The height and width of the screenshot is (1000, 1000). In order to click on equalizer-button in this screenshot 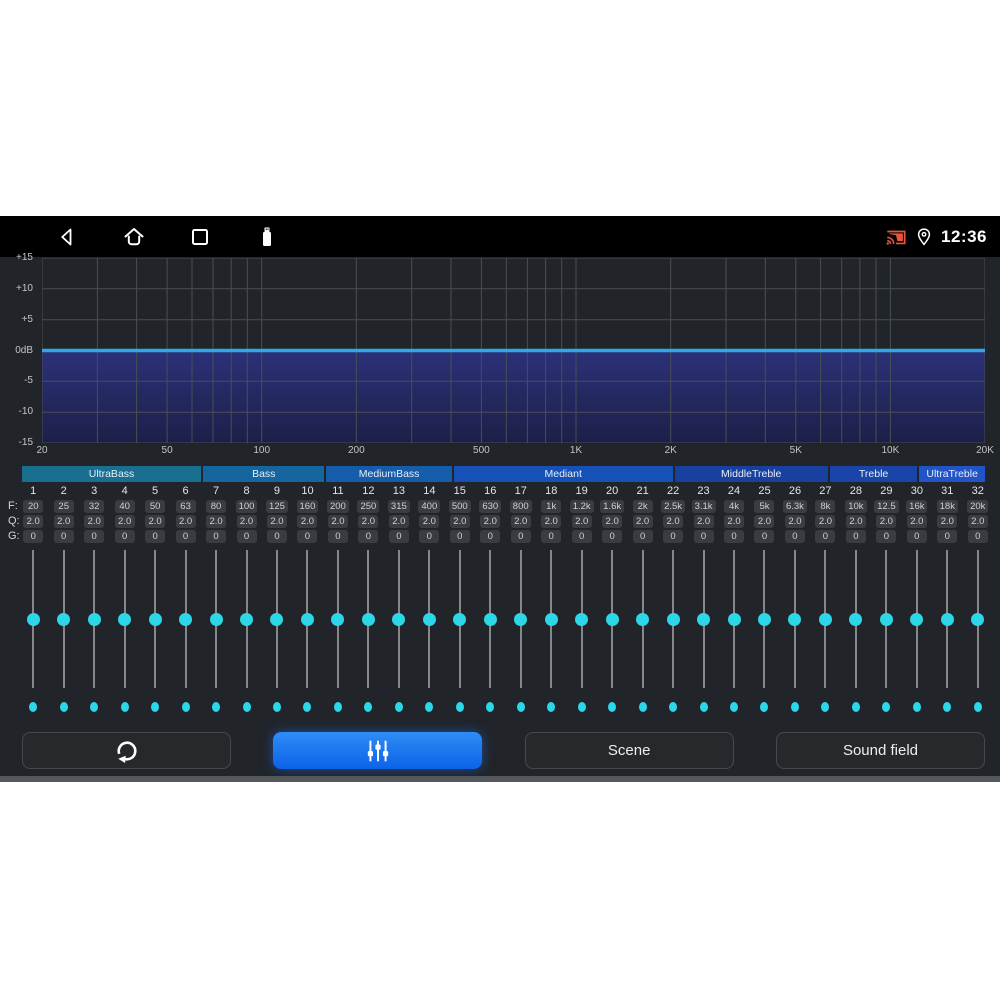, I will do `click(378, 750)`.